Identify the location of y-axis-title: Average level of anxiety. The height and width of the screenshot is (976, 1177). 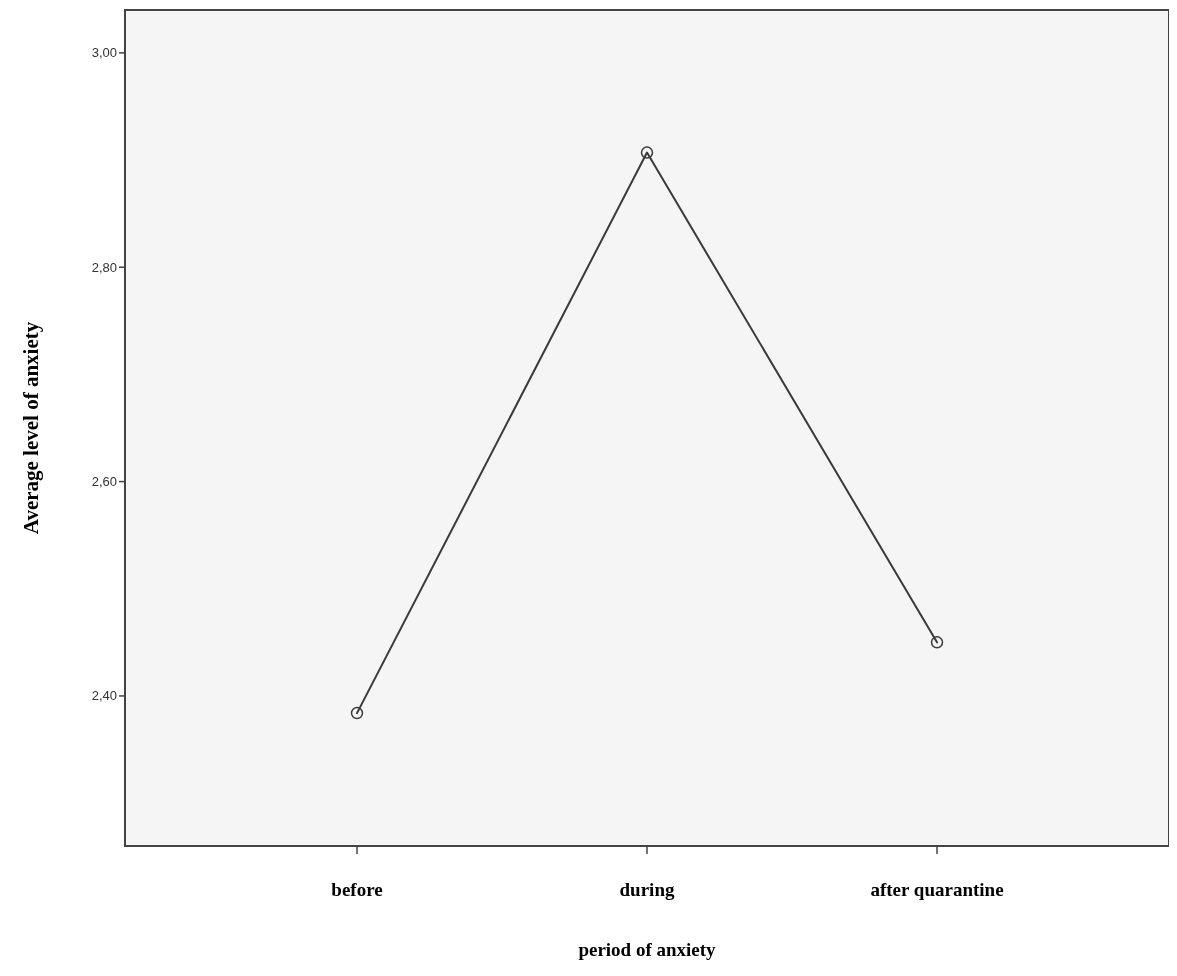
(31, 428).